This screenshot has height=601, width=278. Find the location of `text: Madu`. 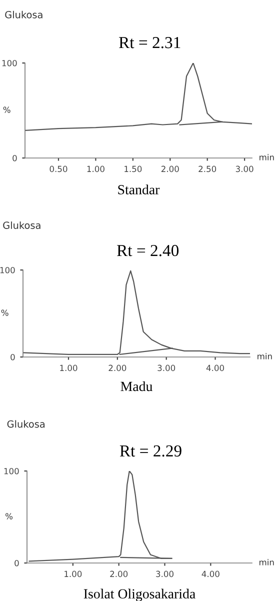

text: Madu is located at coordinates (136, 386).